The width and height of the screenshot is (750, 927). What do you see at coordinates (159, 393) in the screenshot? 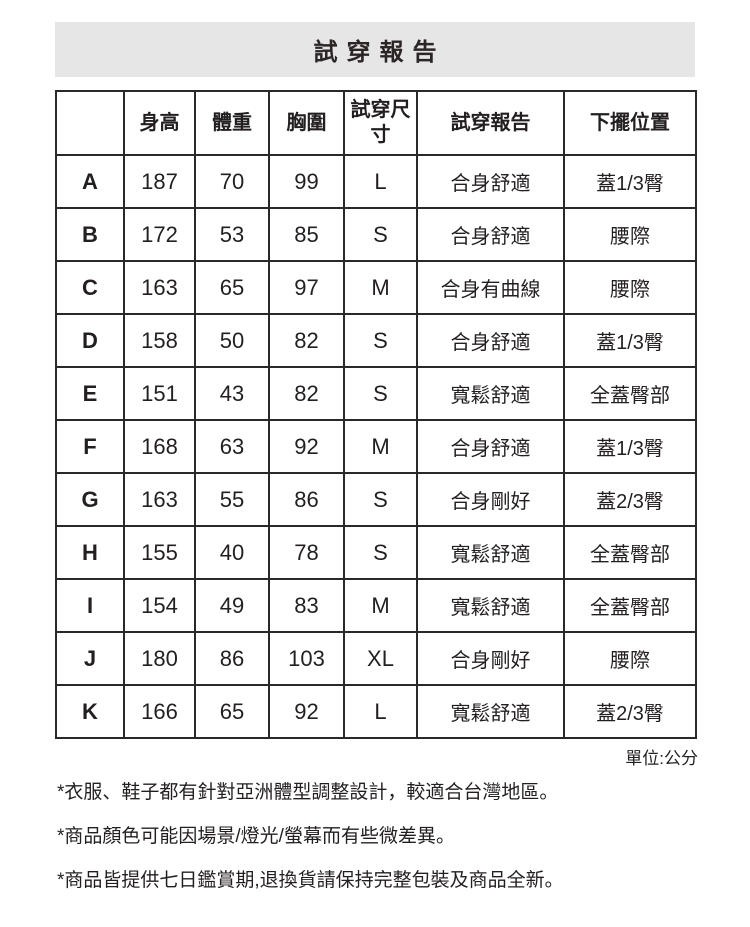
I see `cell-height: 151` at bounding box center [159, 393].